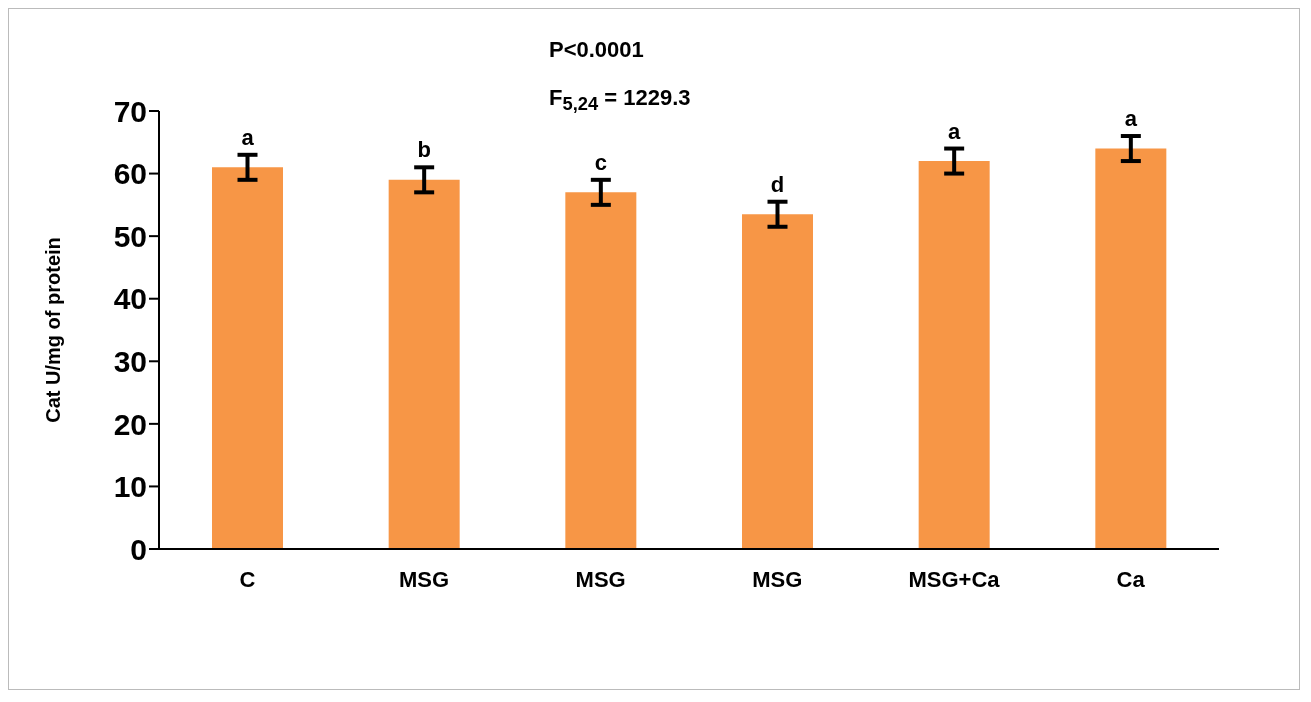  Describe the element at coordinates (1131, 579) in the screenshot. I see `x-tick-label: Ca` at that location.